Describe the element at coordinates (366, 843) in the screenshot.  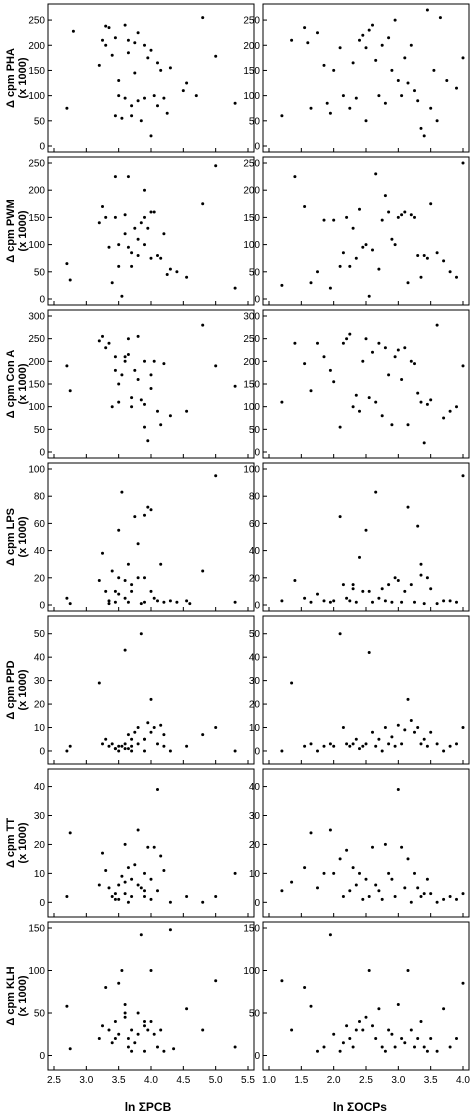
I see `panel-frame-5-right` at that location.